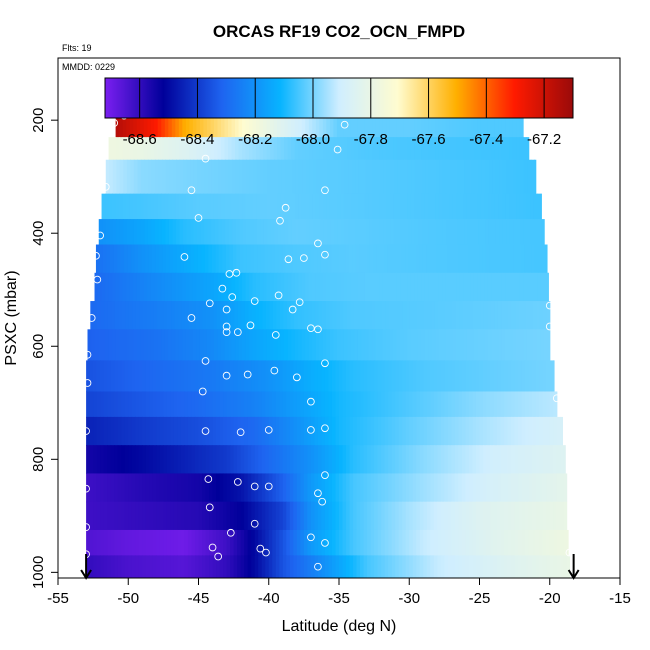  I want to click on observation-point, so click(191, 190).